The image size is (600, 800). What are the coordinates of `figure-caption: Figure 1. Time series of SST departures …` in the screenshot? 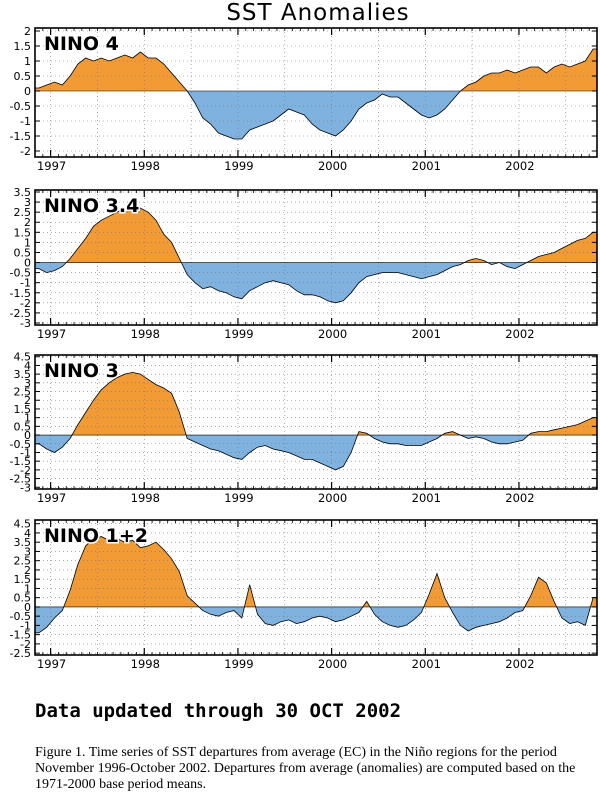 It's located at (305, 768).